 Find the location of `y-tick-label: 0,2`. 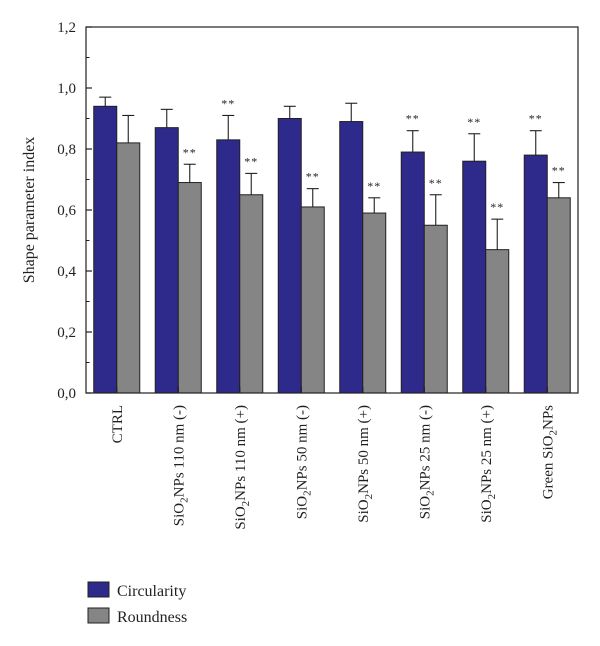

y-tick-label: 0,2 is located at coordinates (66, 333).